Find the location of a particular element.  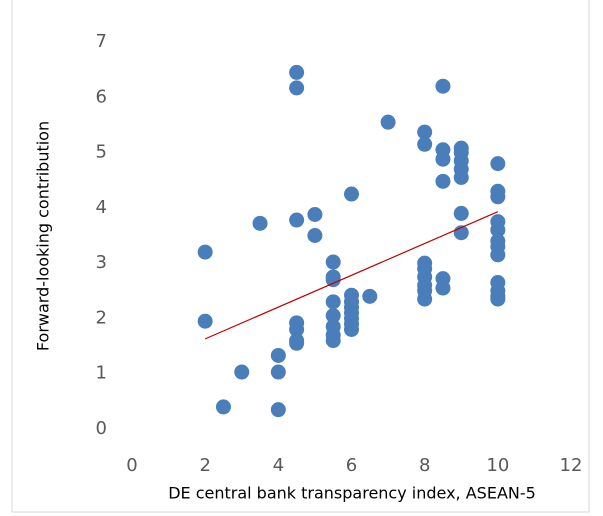

y-tick-label: 1 is located at coordinates (101, 373).